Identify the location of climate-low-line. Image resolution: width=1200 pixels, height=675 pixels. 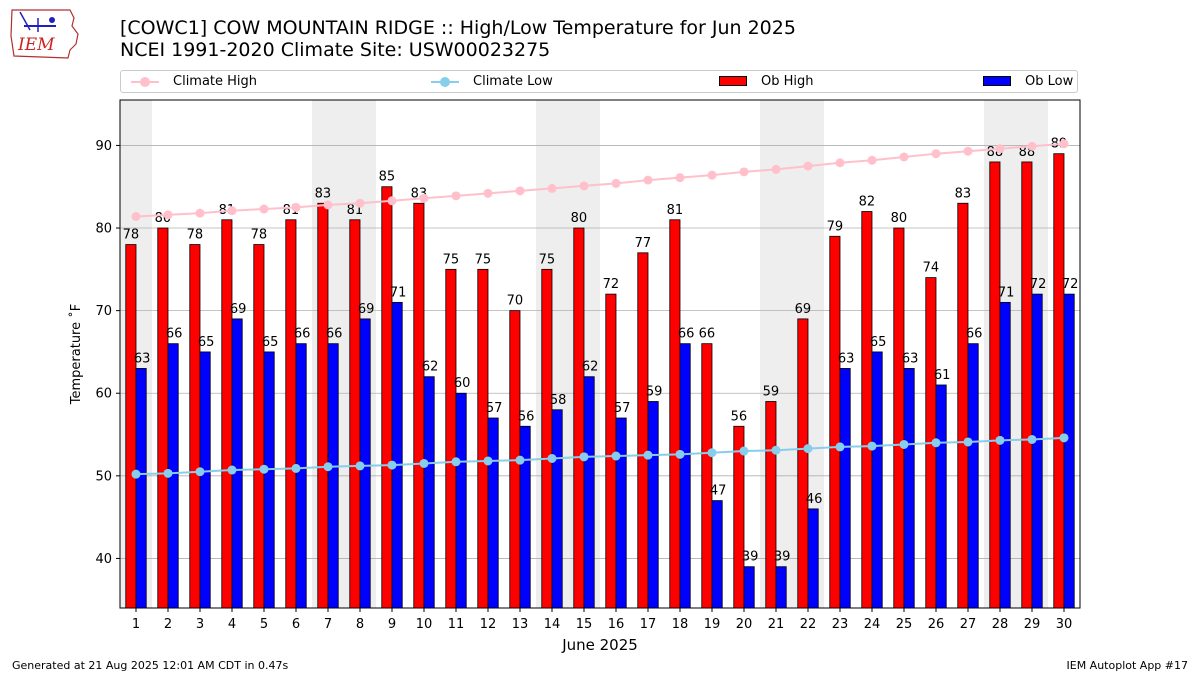
(600, 456).